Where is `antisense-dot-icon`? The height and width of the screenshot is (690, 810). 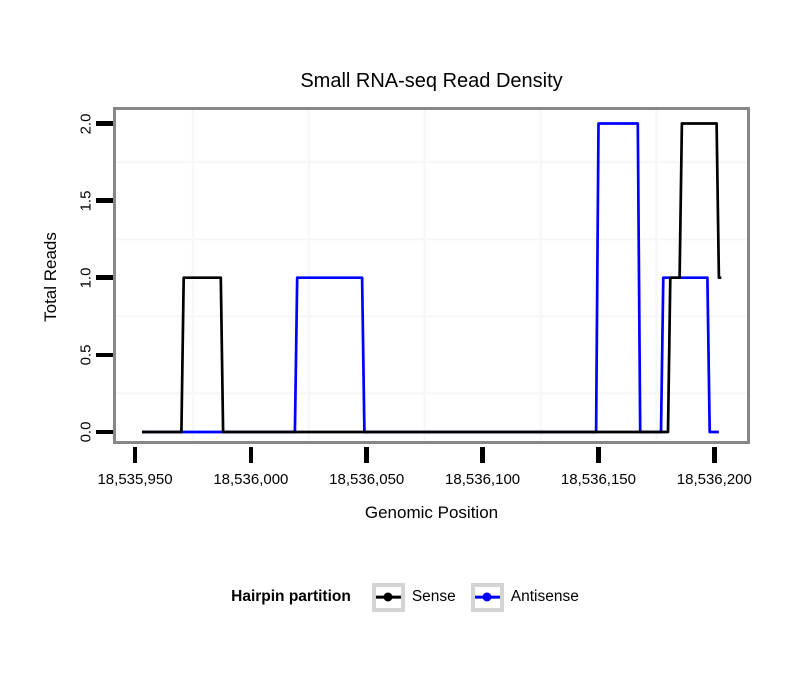 antisense-dot-icon is located at coordinates (487, 597).